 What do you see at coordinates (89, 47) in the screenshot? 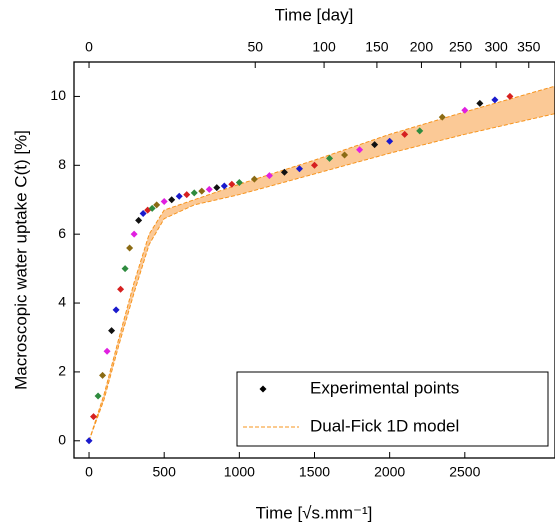
I see `top-tick-label: 0` at bounding box center [89, 47].